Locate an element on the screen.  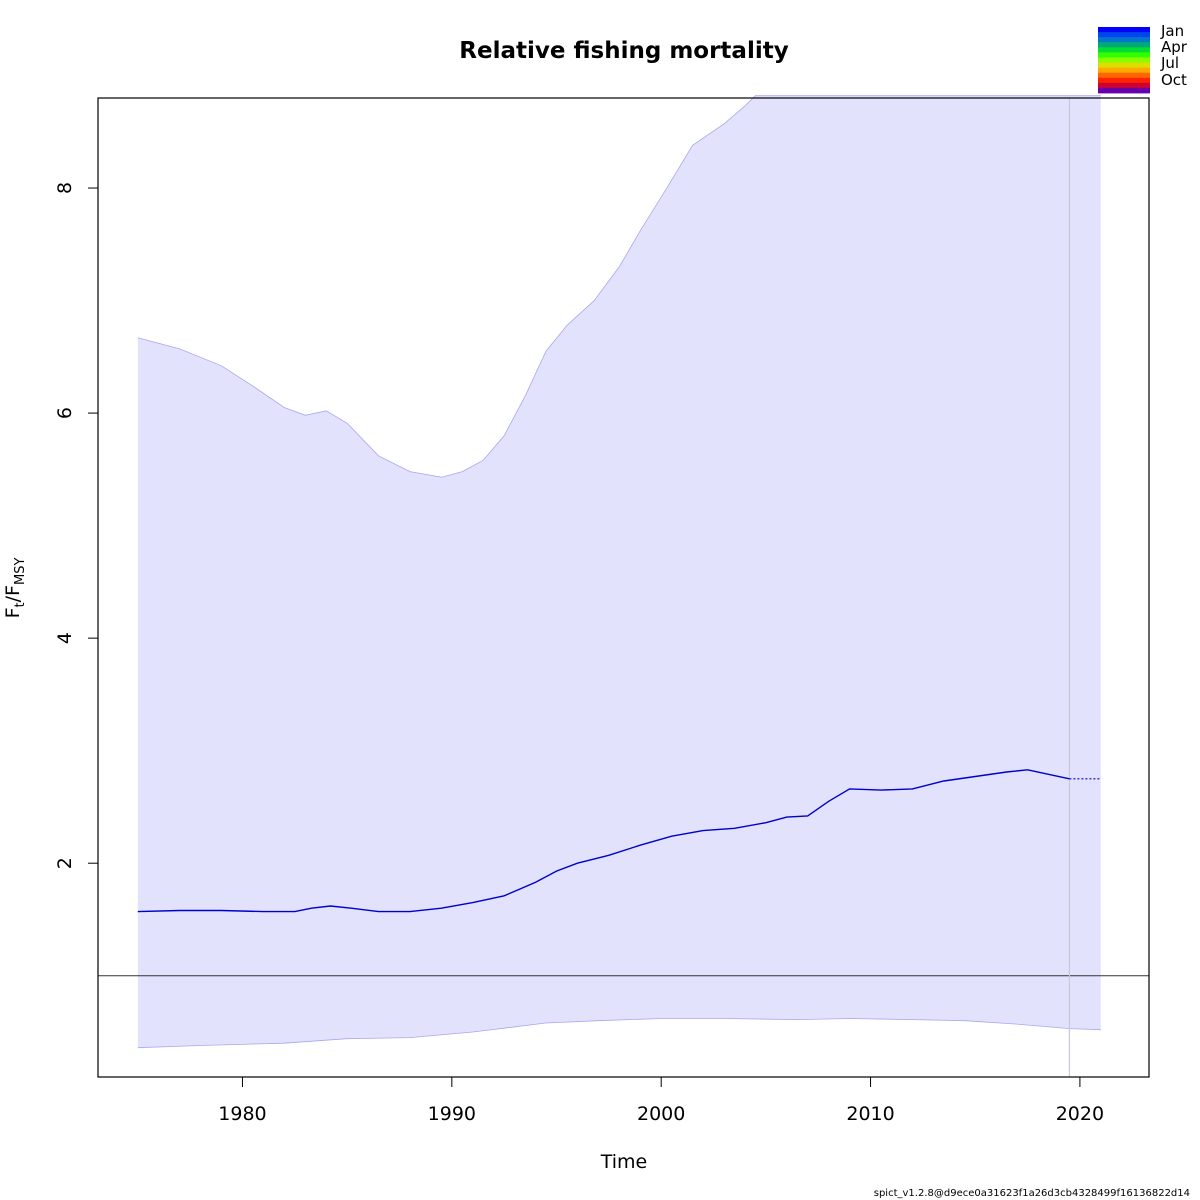
y-tick-label: 8 is located at coordinates (65, 188).